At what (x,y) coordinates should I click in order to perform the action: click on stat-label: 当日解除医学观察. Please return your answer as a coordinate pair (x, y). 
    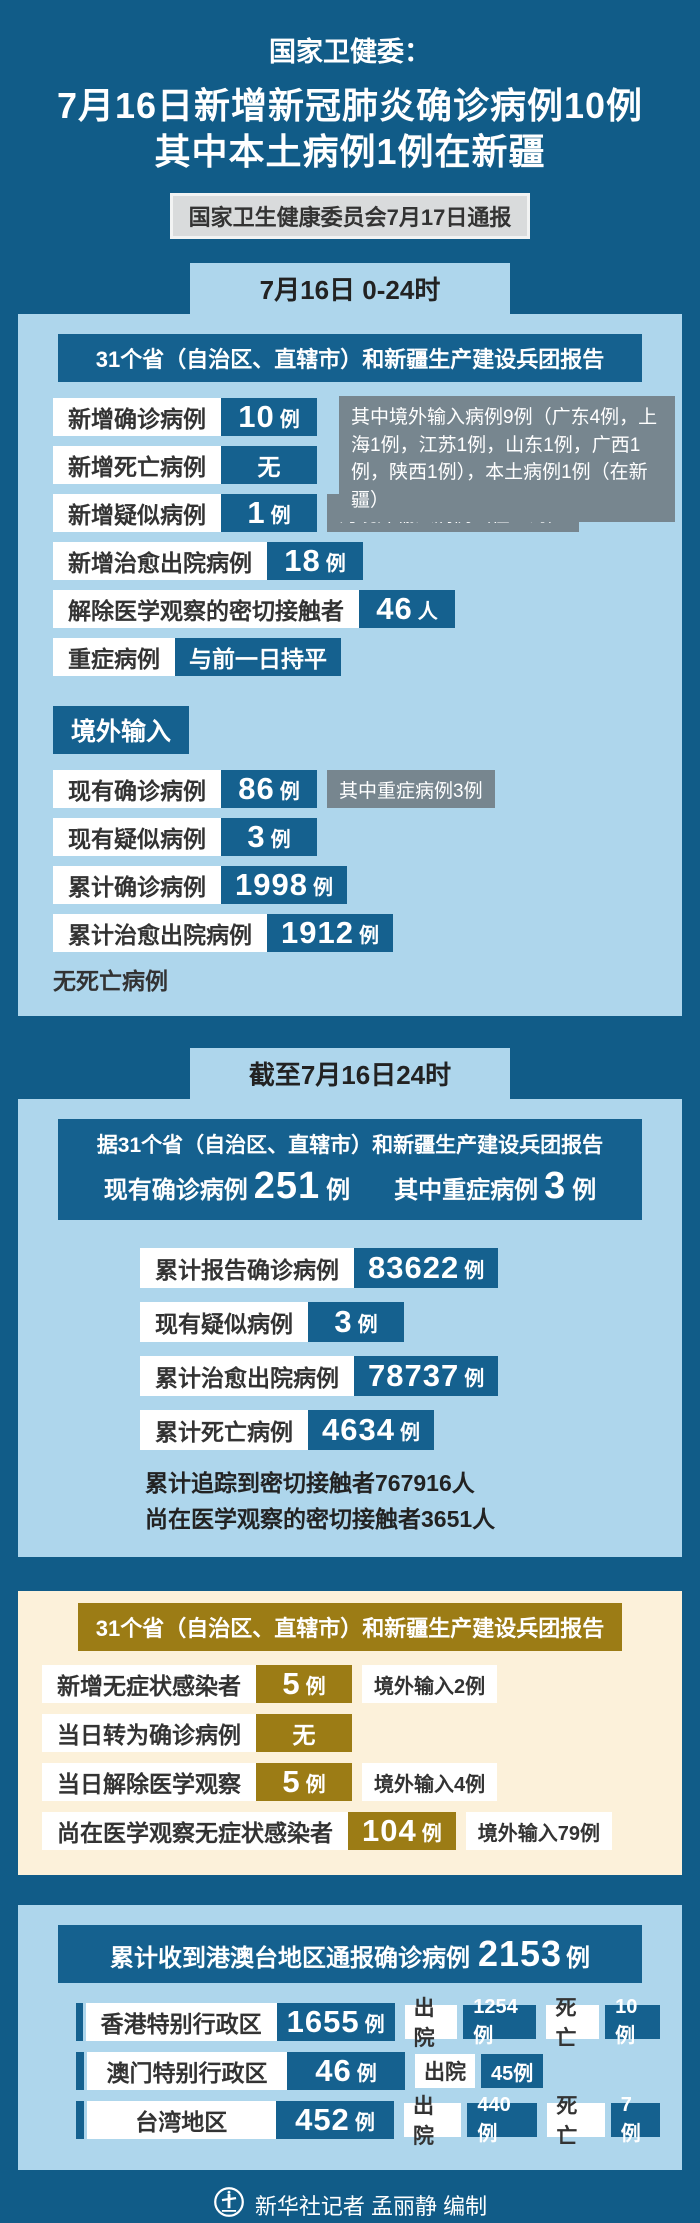
    Looking at the image, I should click on (149, 1782).